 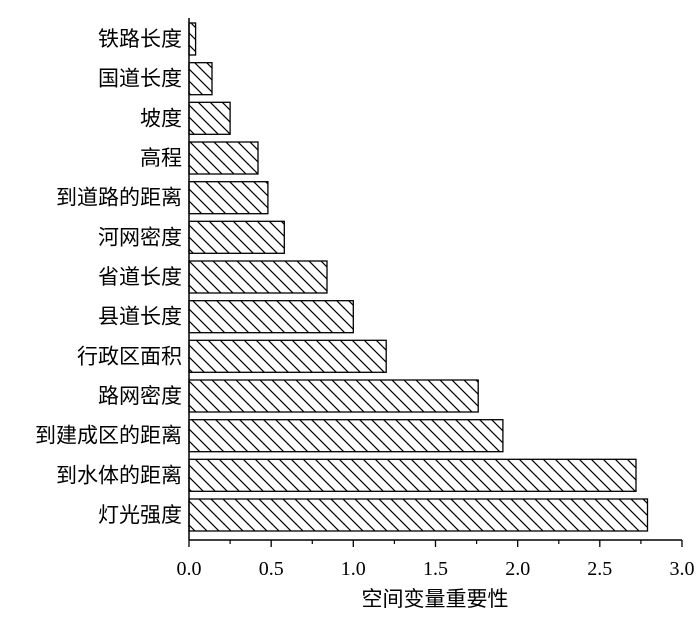 What do you see at coordinates (140, 237) in the screenshot?
I see `category-label: 河网密度` at bounding box center [140, 237].